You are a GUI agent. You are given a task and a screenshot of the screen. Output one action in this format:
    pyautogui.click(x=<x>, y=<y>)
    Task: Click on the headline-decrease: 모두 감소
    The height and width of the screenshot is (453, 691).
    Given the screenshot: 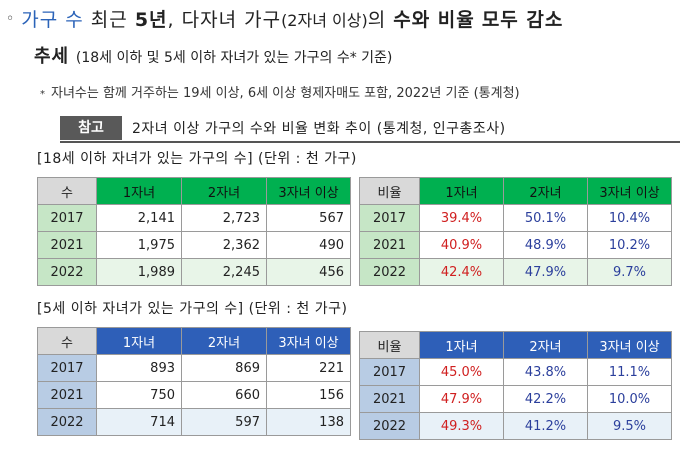 What is the action you would take?
    pyautogui.click(x=522, y=20)
    